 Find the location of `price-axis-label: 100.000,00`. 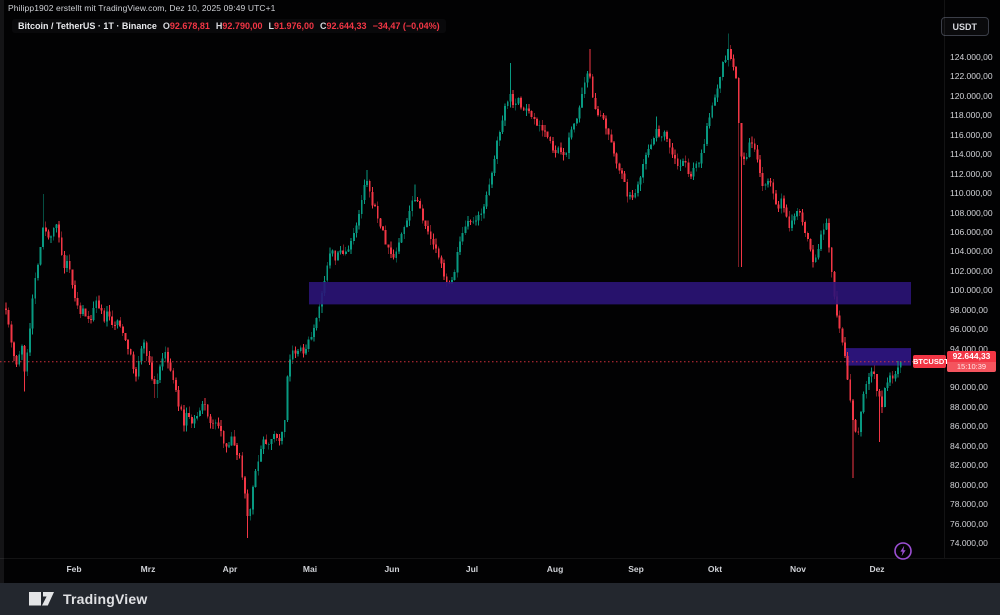

price-axis-label: 100.000,00 is located at coordinates (971, 290).